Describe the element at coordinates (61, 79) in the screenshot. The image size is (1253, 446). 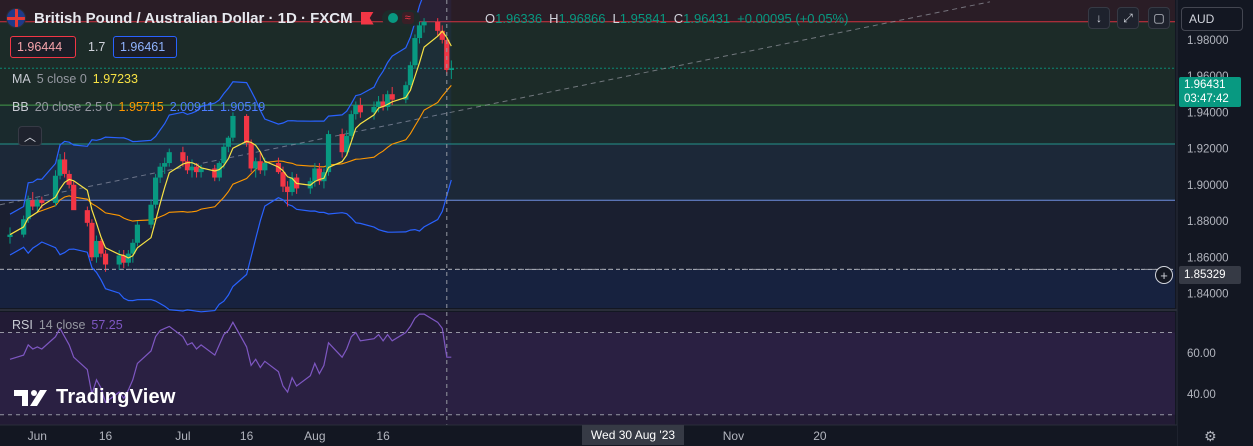
I see `ma-params: 5 close 0` at that location.